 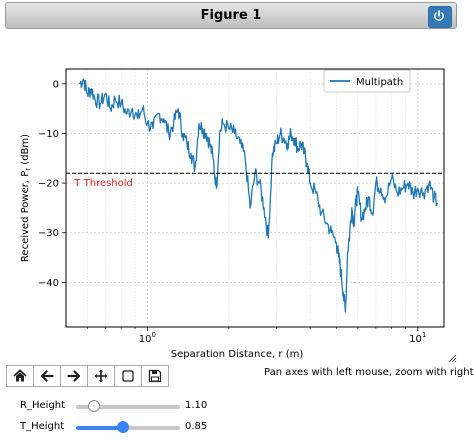 I want to click on t-height-label: T_Height, so click(x=42, y=426).